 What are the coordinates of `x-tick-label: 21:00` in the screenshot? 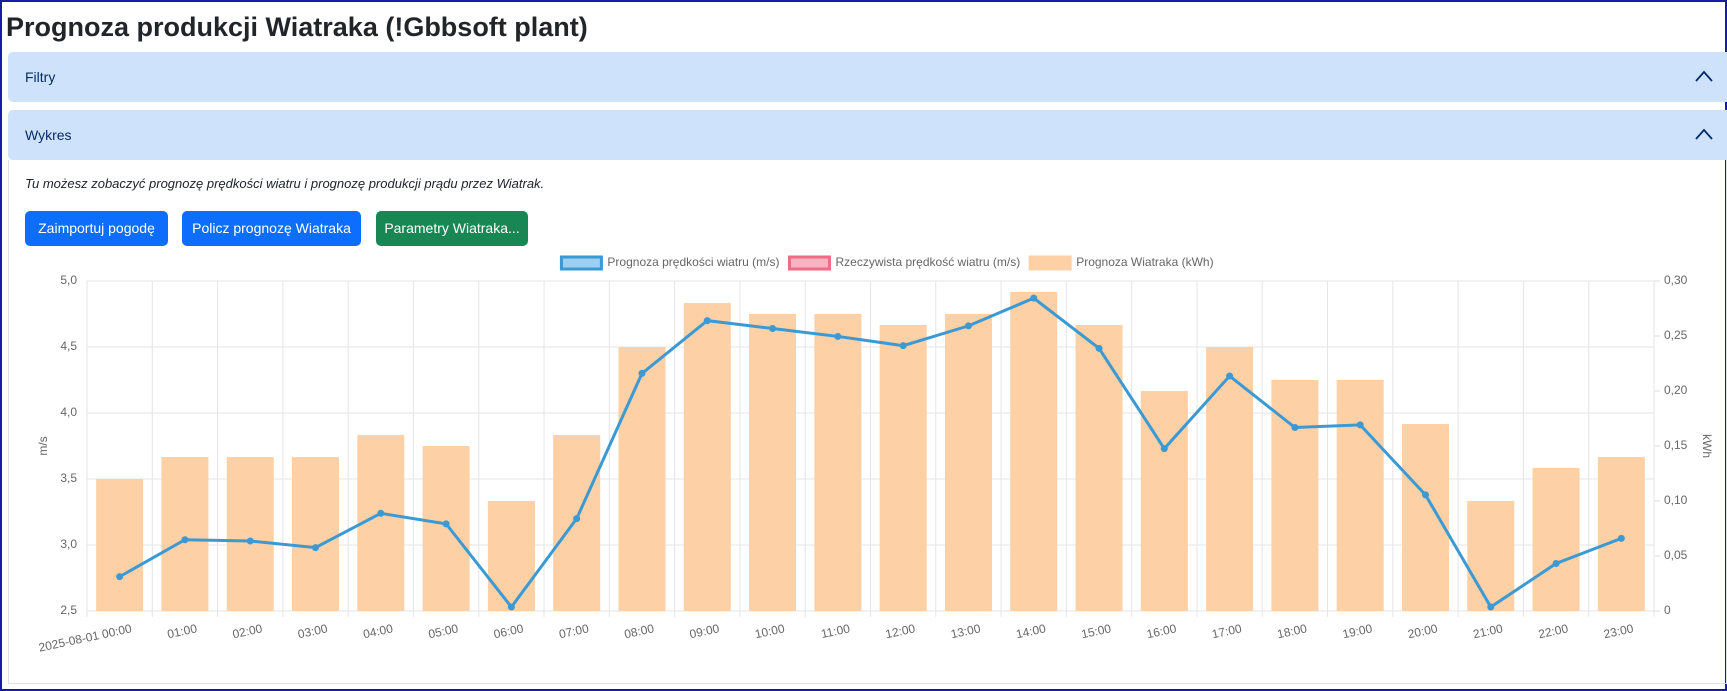 It's located at (1488, 631).